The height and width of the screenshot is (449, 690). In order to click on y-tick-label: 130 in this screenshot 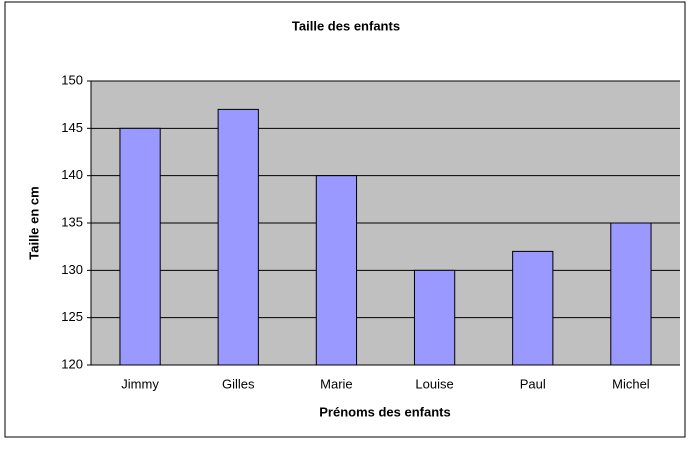, I will do `click(72, 269)`.